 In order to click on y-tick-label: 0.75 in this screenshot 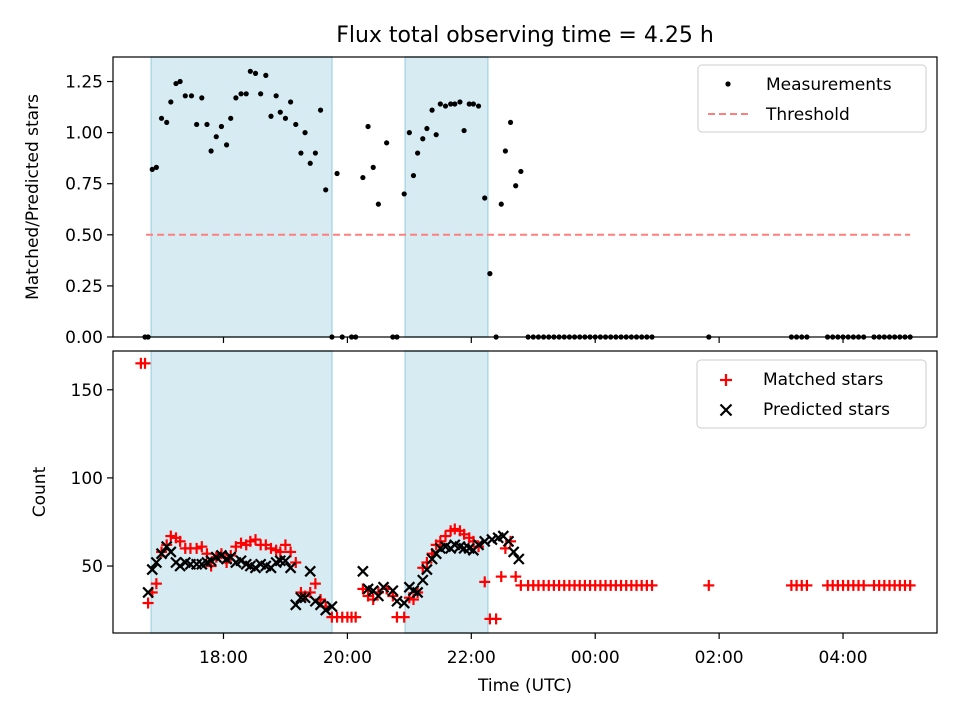, I will do `click(84, 185)`.